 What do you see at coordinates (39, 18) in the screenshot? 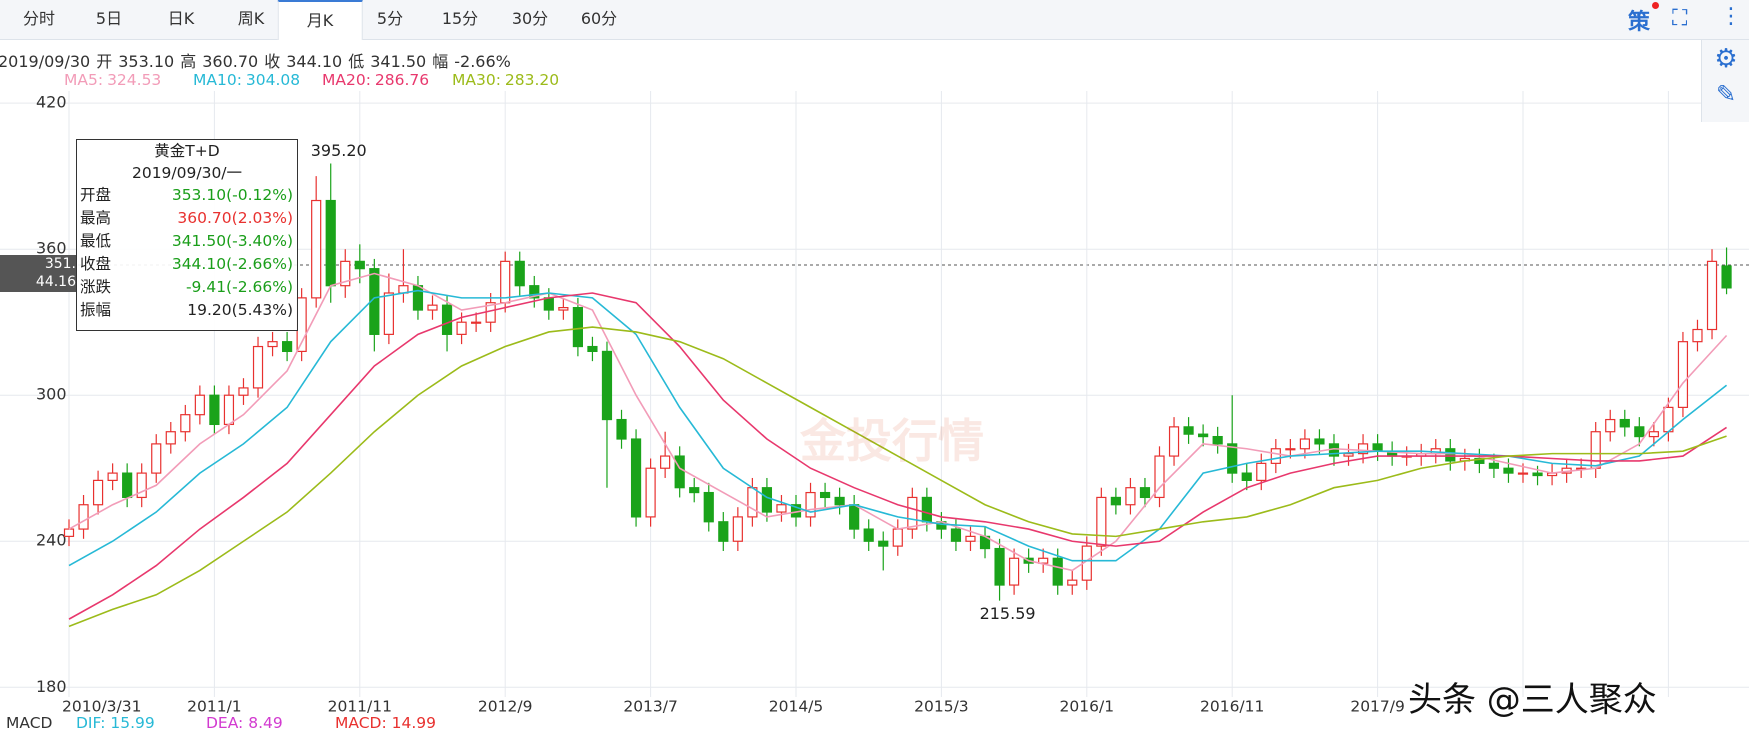
I see `tab: 分时` at bounding box center [39, 18].